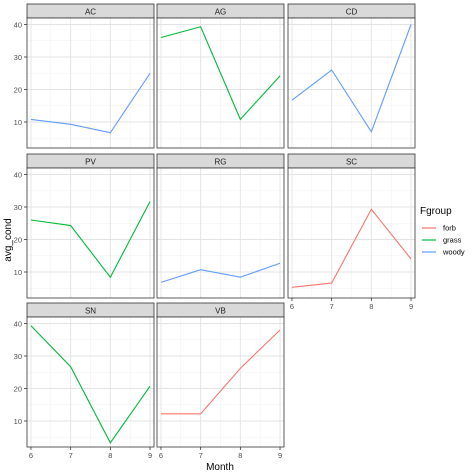 Image resolution: width=474 pixels, height=474 pixels. Describe the element at coordinates (220, 311) in the screenshot. I see `facet-strip-label: VB` at that location.